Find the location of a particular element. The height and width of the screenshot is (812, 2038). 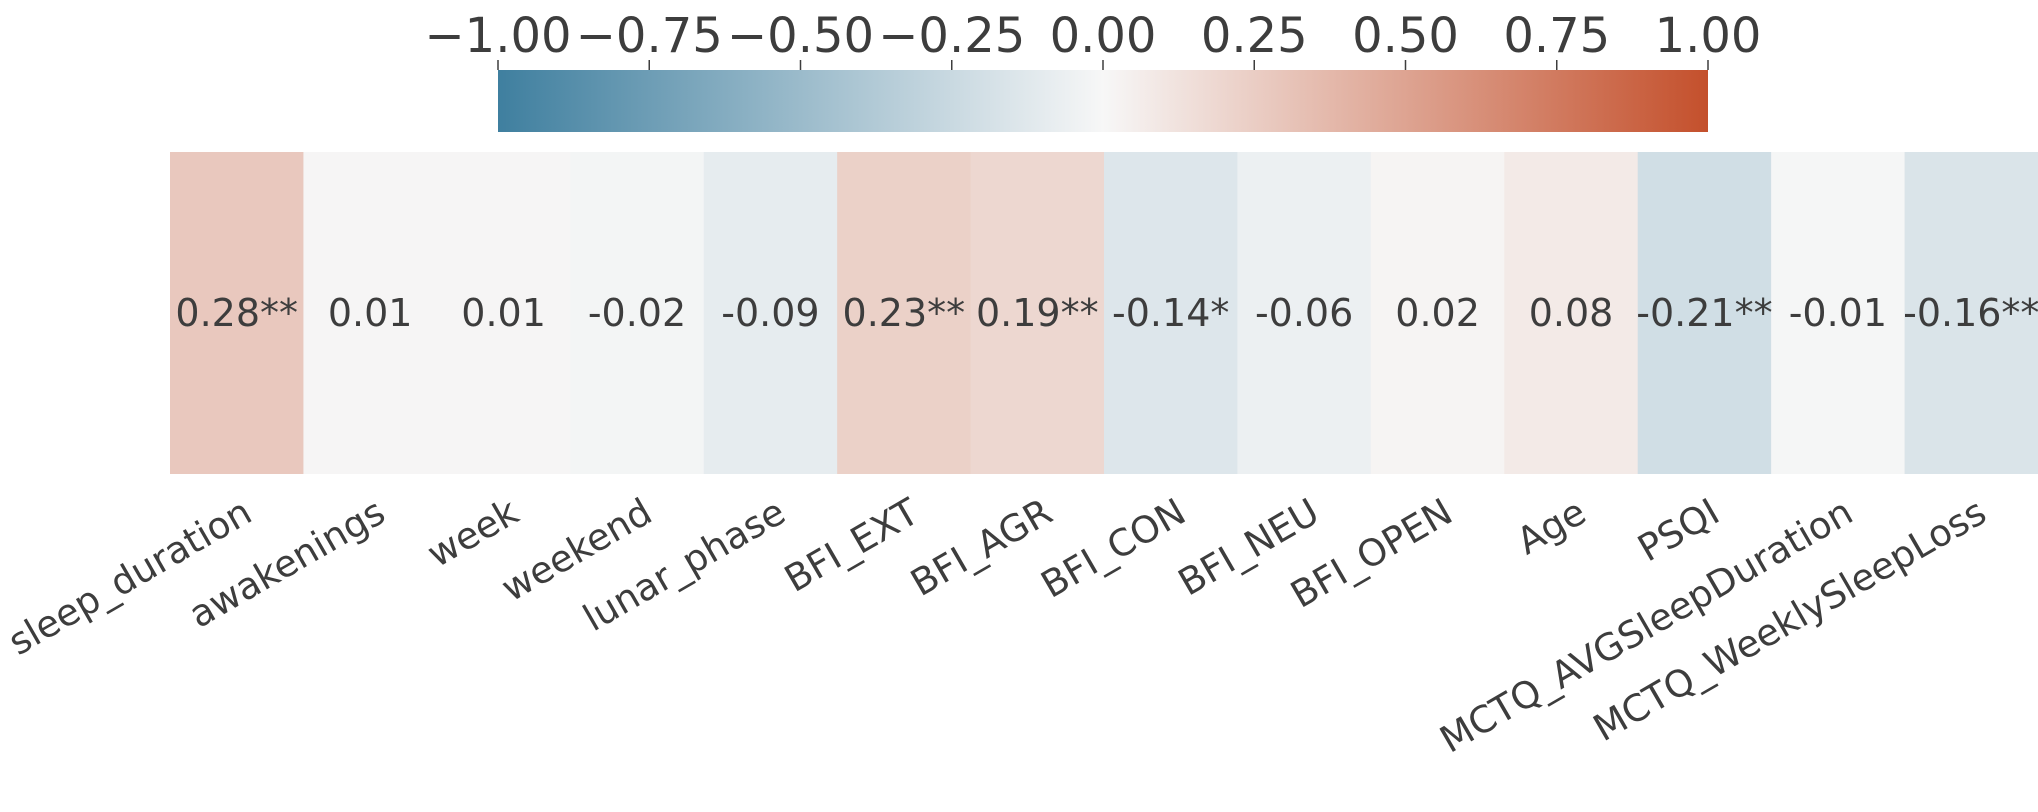

x-tick-label: BFI_EXT is located at coordinates (851, 545).